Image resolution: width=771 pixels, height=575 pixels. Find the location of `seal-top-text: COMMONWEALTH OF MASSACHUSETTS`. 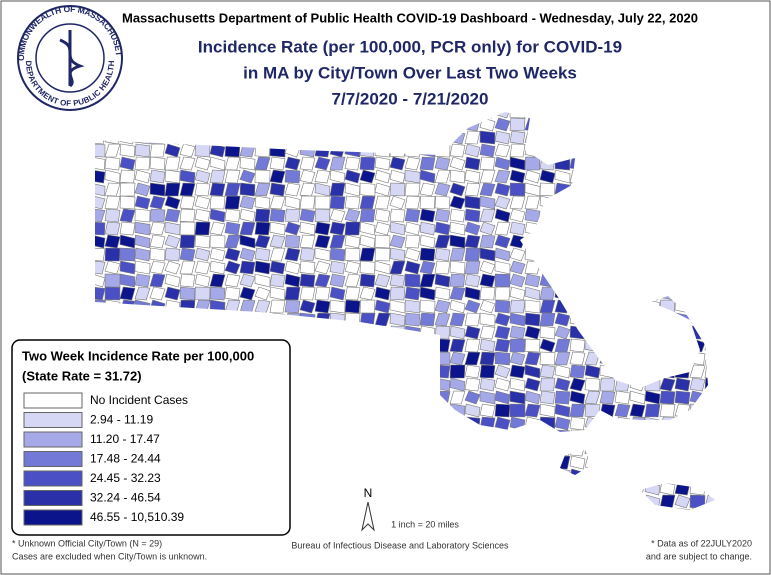

seal-top-text: COMMONWEALTH OF MASSACHUSETTS is located at coordinates (62, 30).